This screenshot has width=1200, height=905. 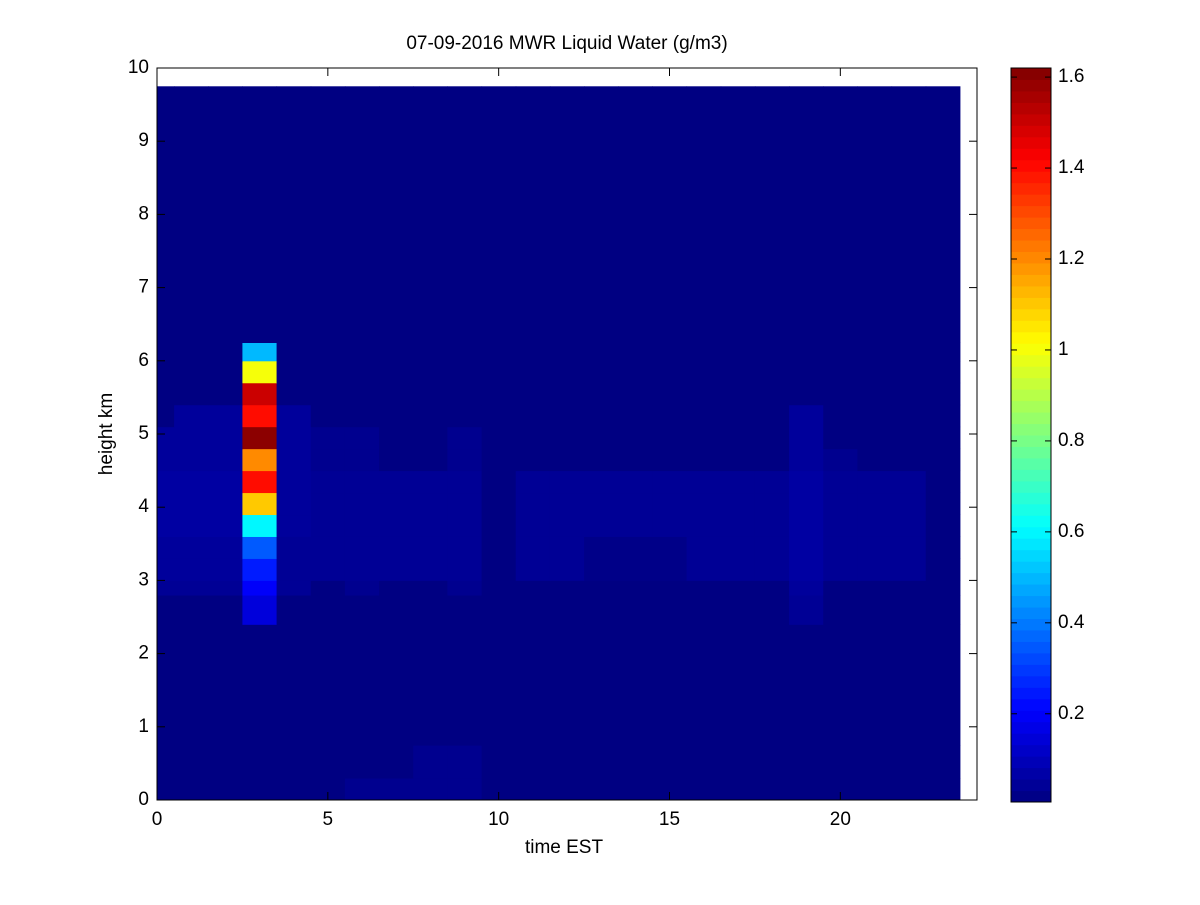 What do you see at coordinates (143, 213) in the screenshot?
I see `y-tick-label: 8` at bounding box center [143, 213].